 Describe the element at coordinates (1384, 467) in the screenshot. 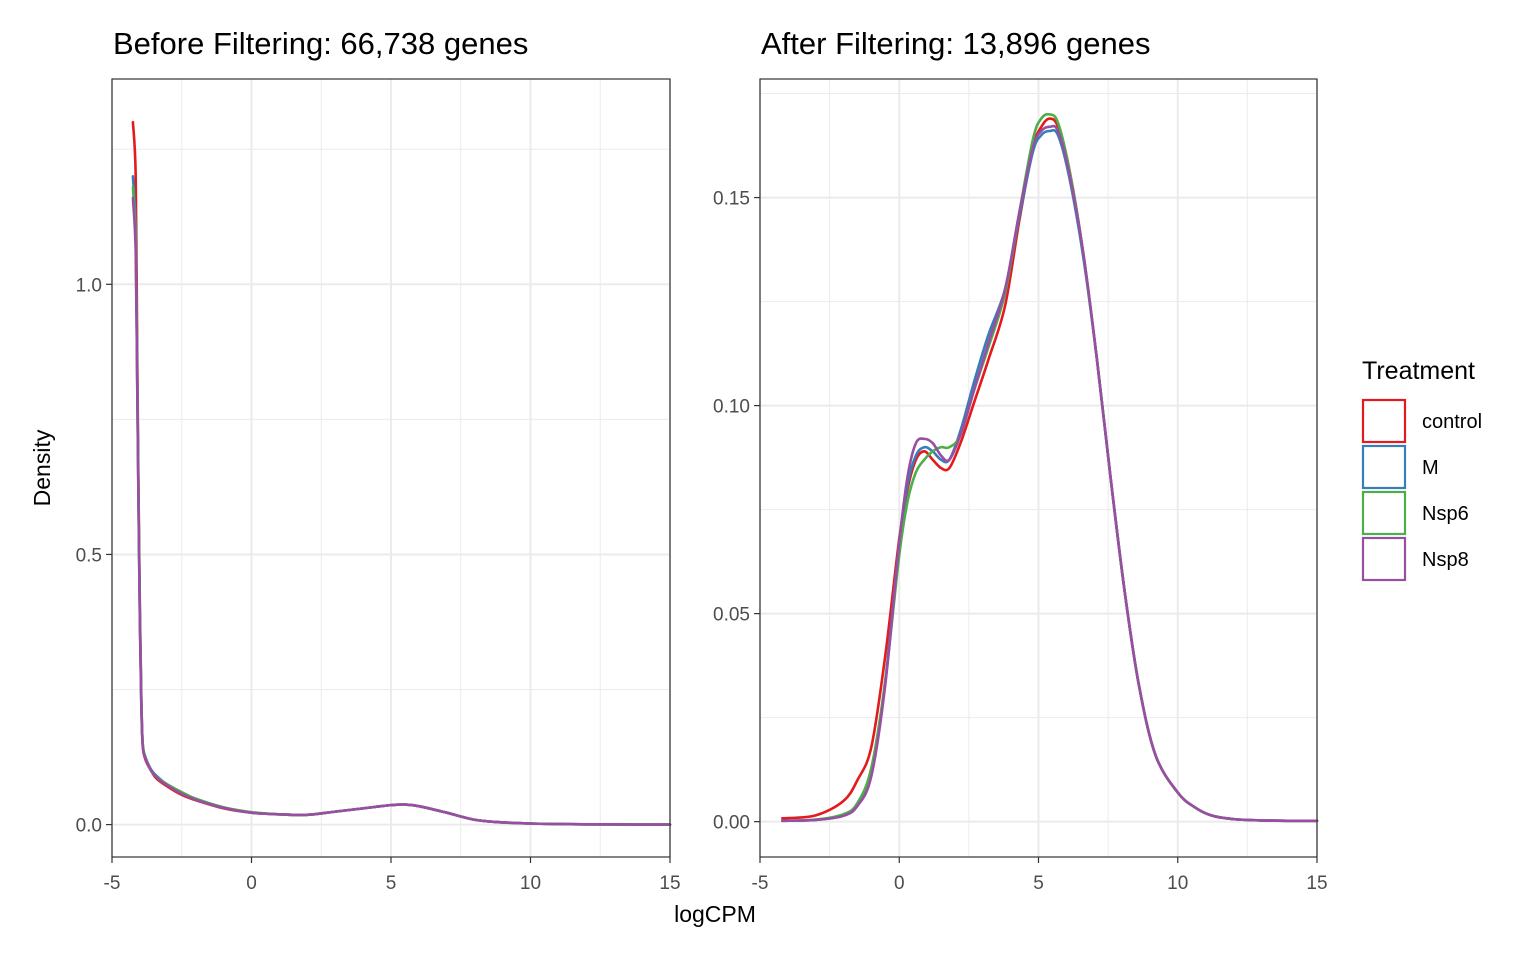

I see `legend-key-m` at that location.